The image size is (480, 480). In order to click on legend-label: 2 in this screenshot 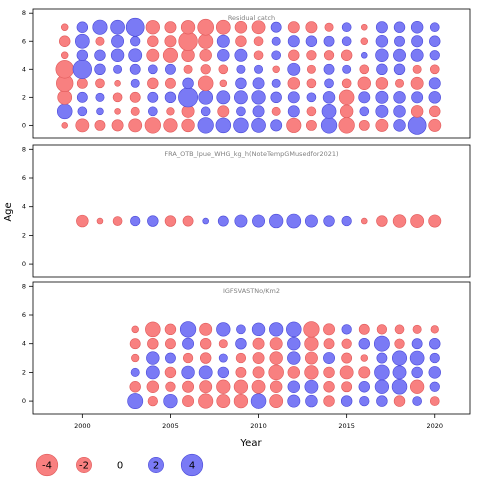, I will do `click(156, 466)`.